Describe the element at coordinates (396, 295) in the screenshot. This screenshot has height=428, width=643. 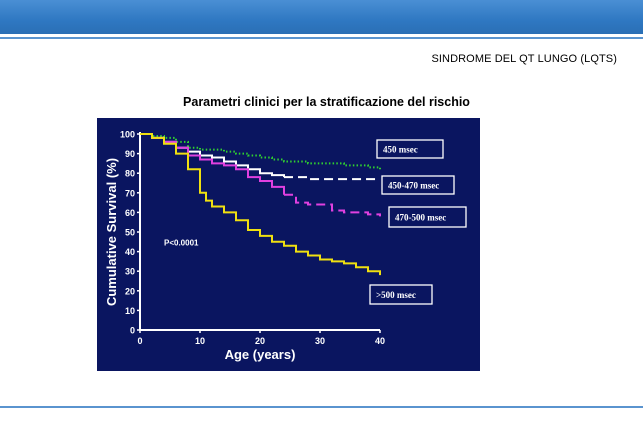
I see `legend-label-3: >500 msec` at that location.